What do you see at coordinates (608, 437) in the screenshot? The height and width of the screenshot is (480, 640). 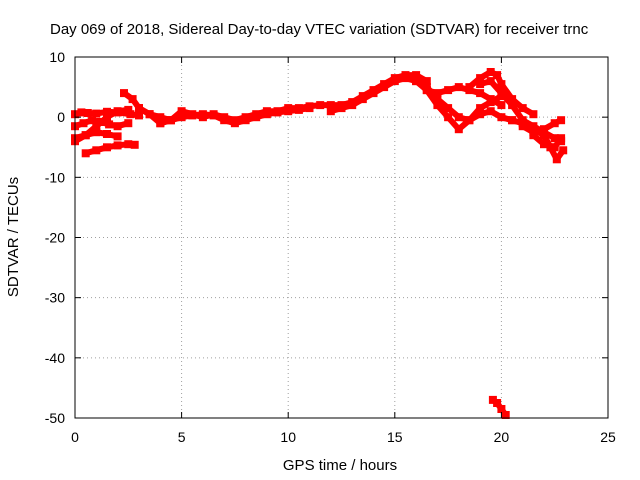 I see `x-tick-label: 25` at bounding box center [608, 437].